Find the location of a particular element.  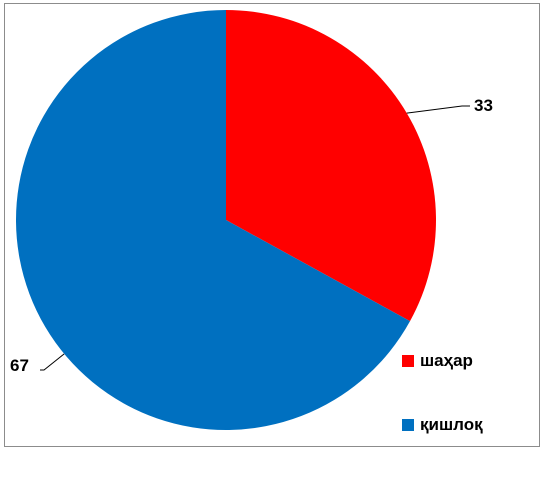

data-label-qishloq: 67 is located at coordinates (19, 365).